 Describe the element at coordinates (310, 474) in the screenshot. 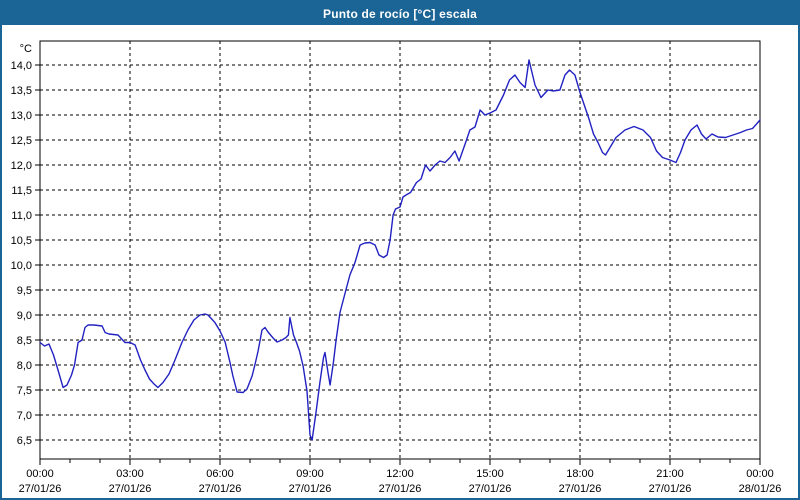

I see `x-axis-time-label: 09:00` at that location.